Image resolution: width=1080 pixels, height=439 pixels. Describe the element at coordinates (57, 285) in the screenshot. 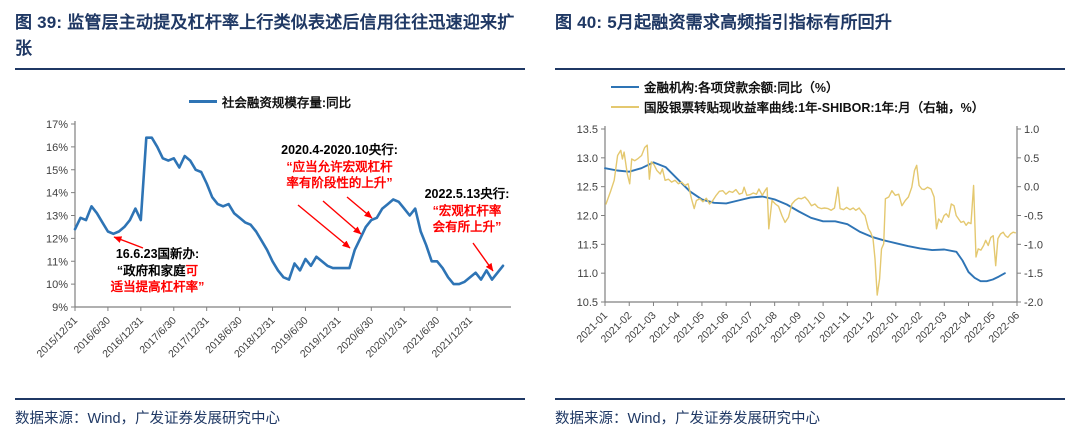

I see `svg-text: 10%` at that location.